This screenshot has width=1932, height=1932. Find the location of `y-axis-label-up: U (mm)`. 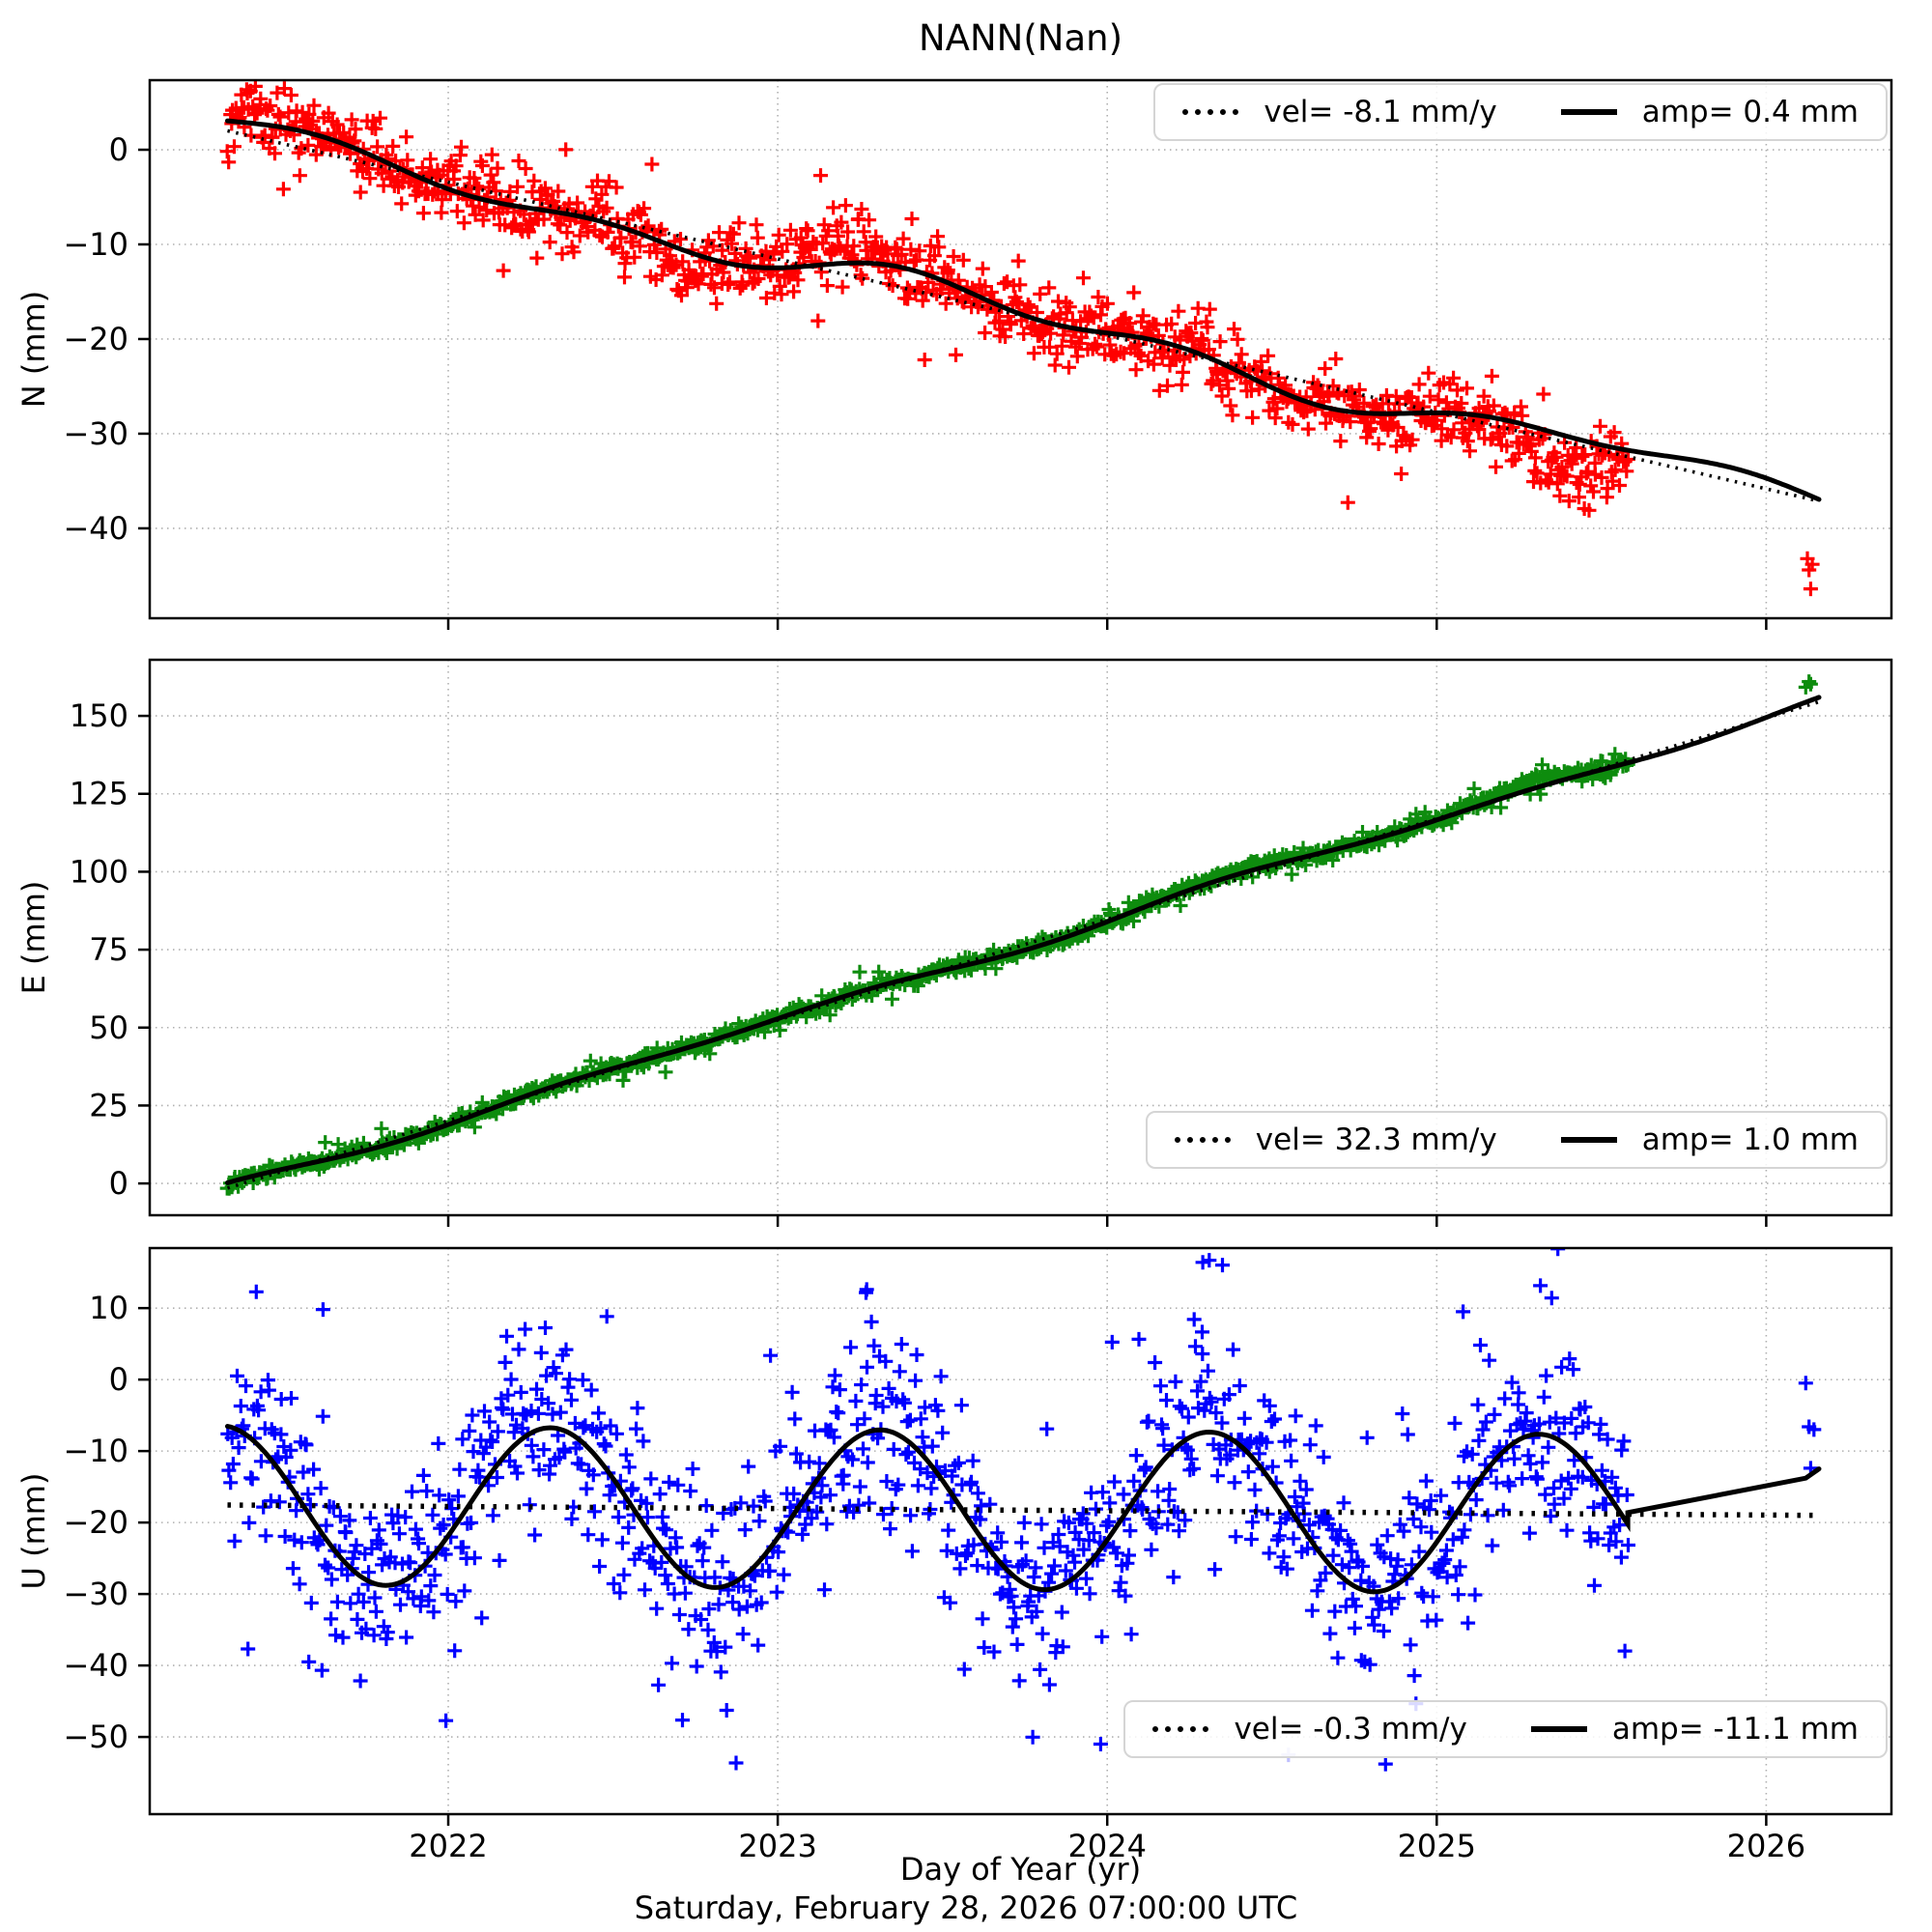

y-axis-label-up: U (mm) is located at coordinates (33, 1531).